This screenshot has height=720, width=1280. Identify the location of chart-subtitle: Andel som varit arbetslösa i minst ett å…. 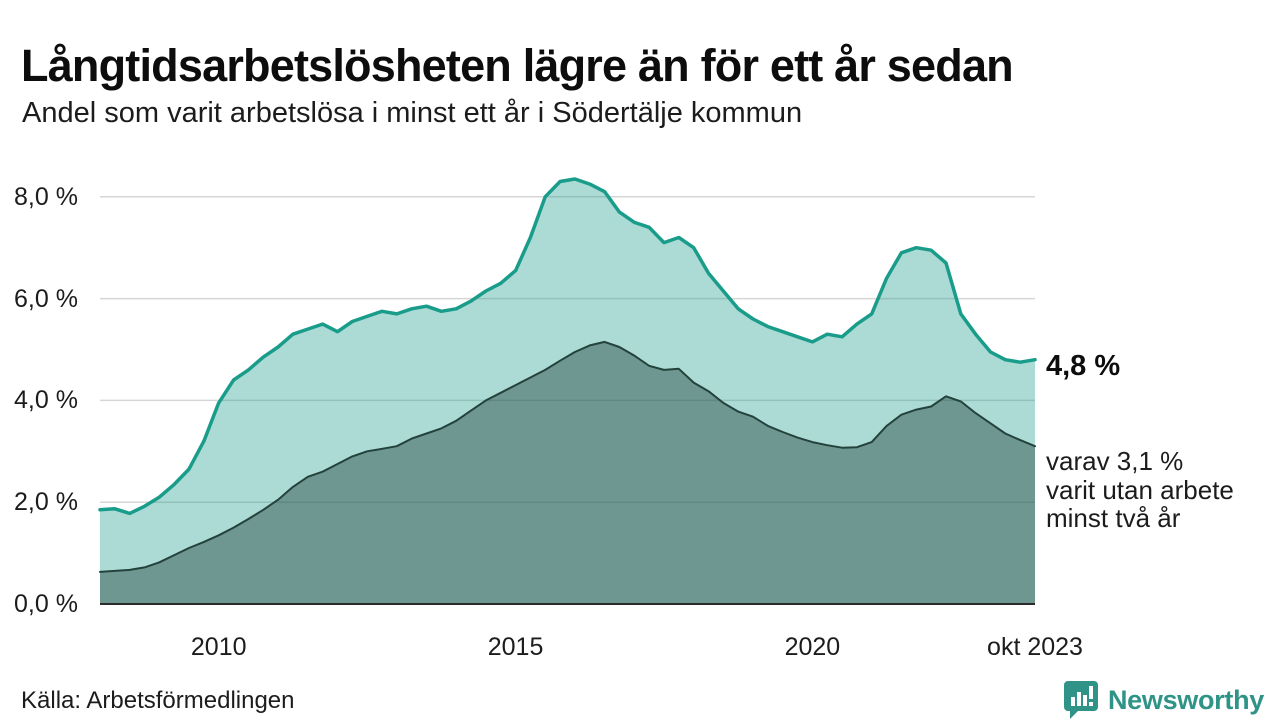
(412, 113).